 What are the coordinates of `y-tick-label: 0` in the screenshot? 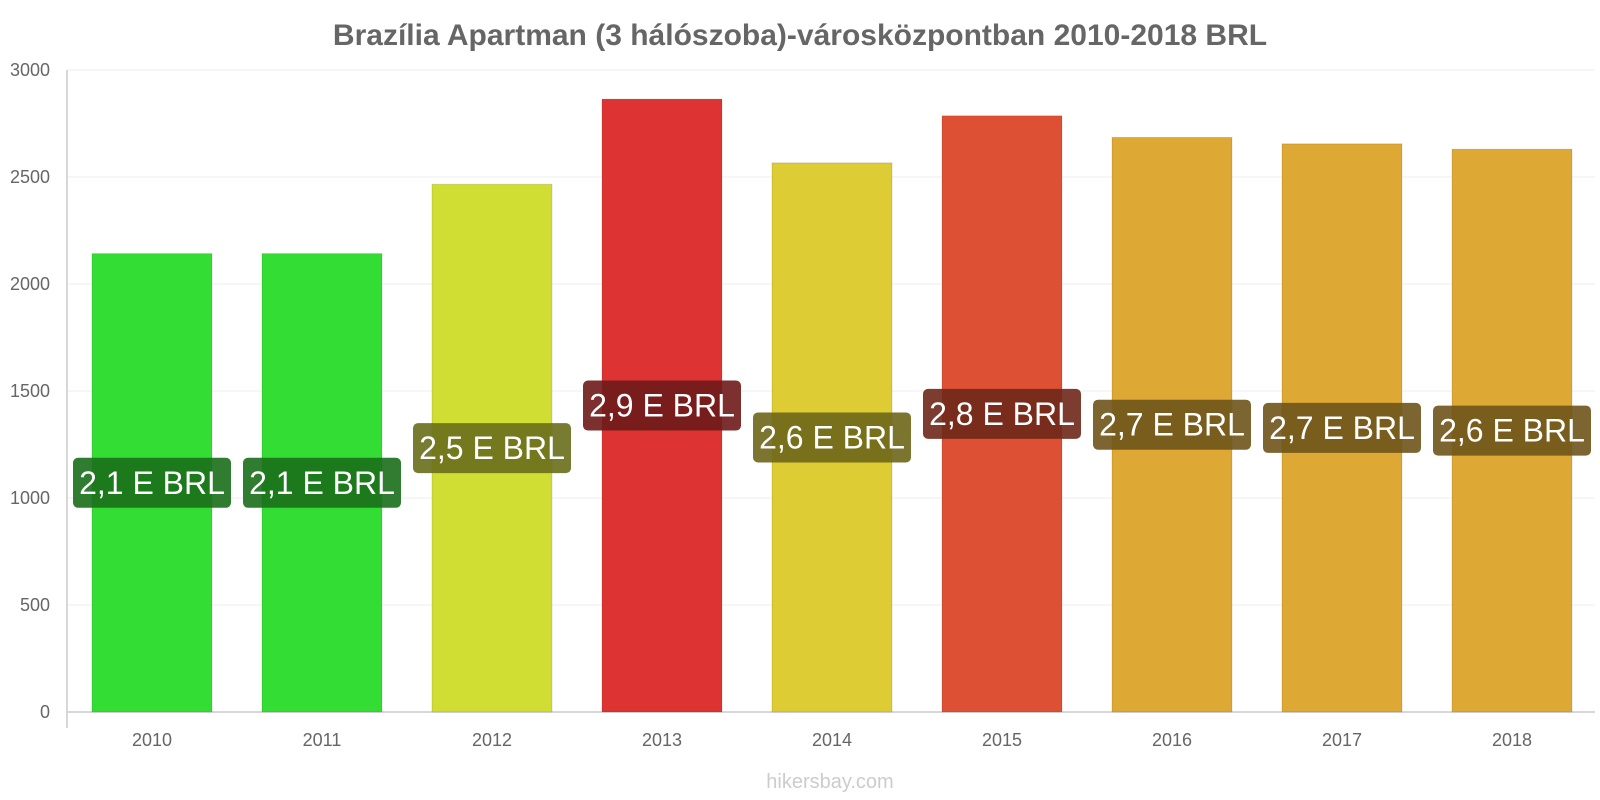 It's located at (45, 712).